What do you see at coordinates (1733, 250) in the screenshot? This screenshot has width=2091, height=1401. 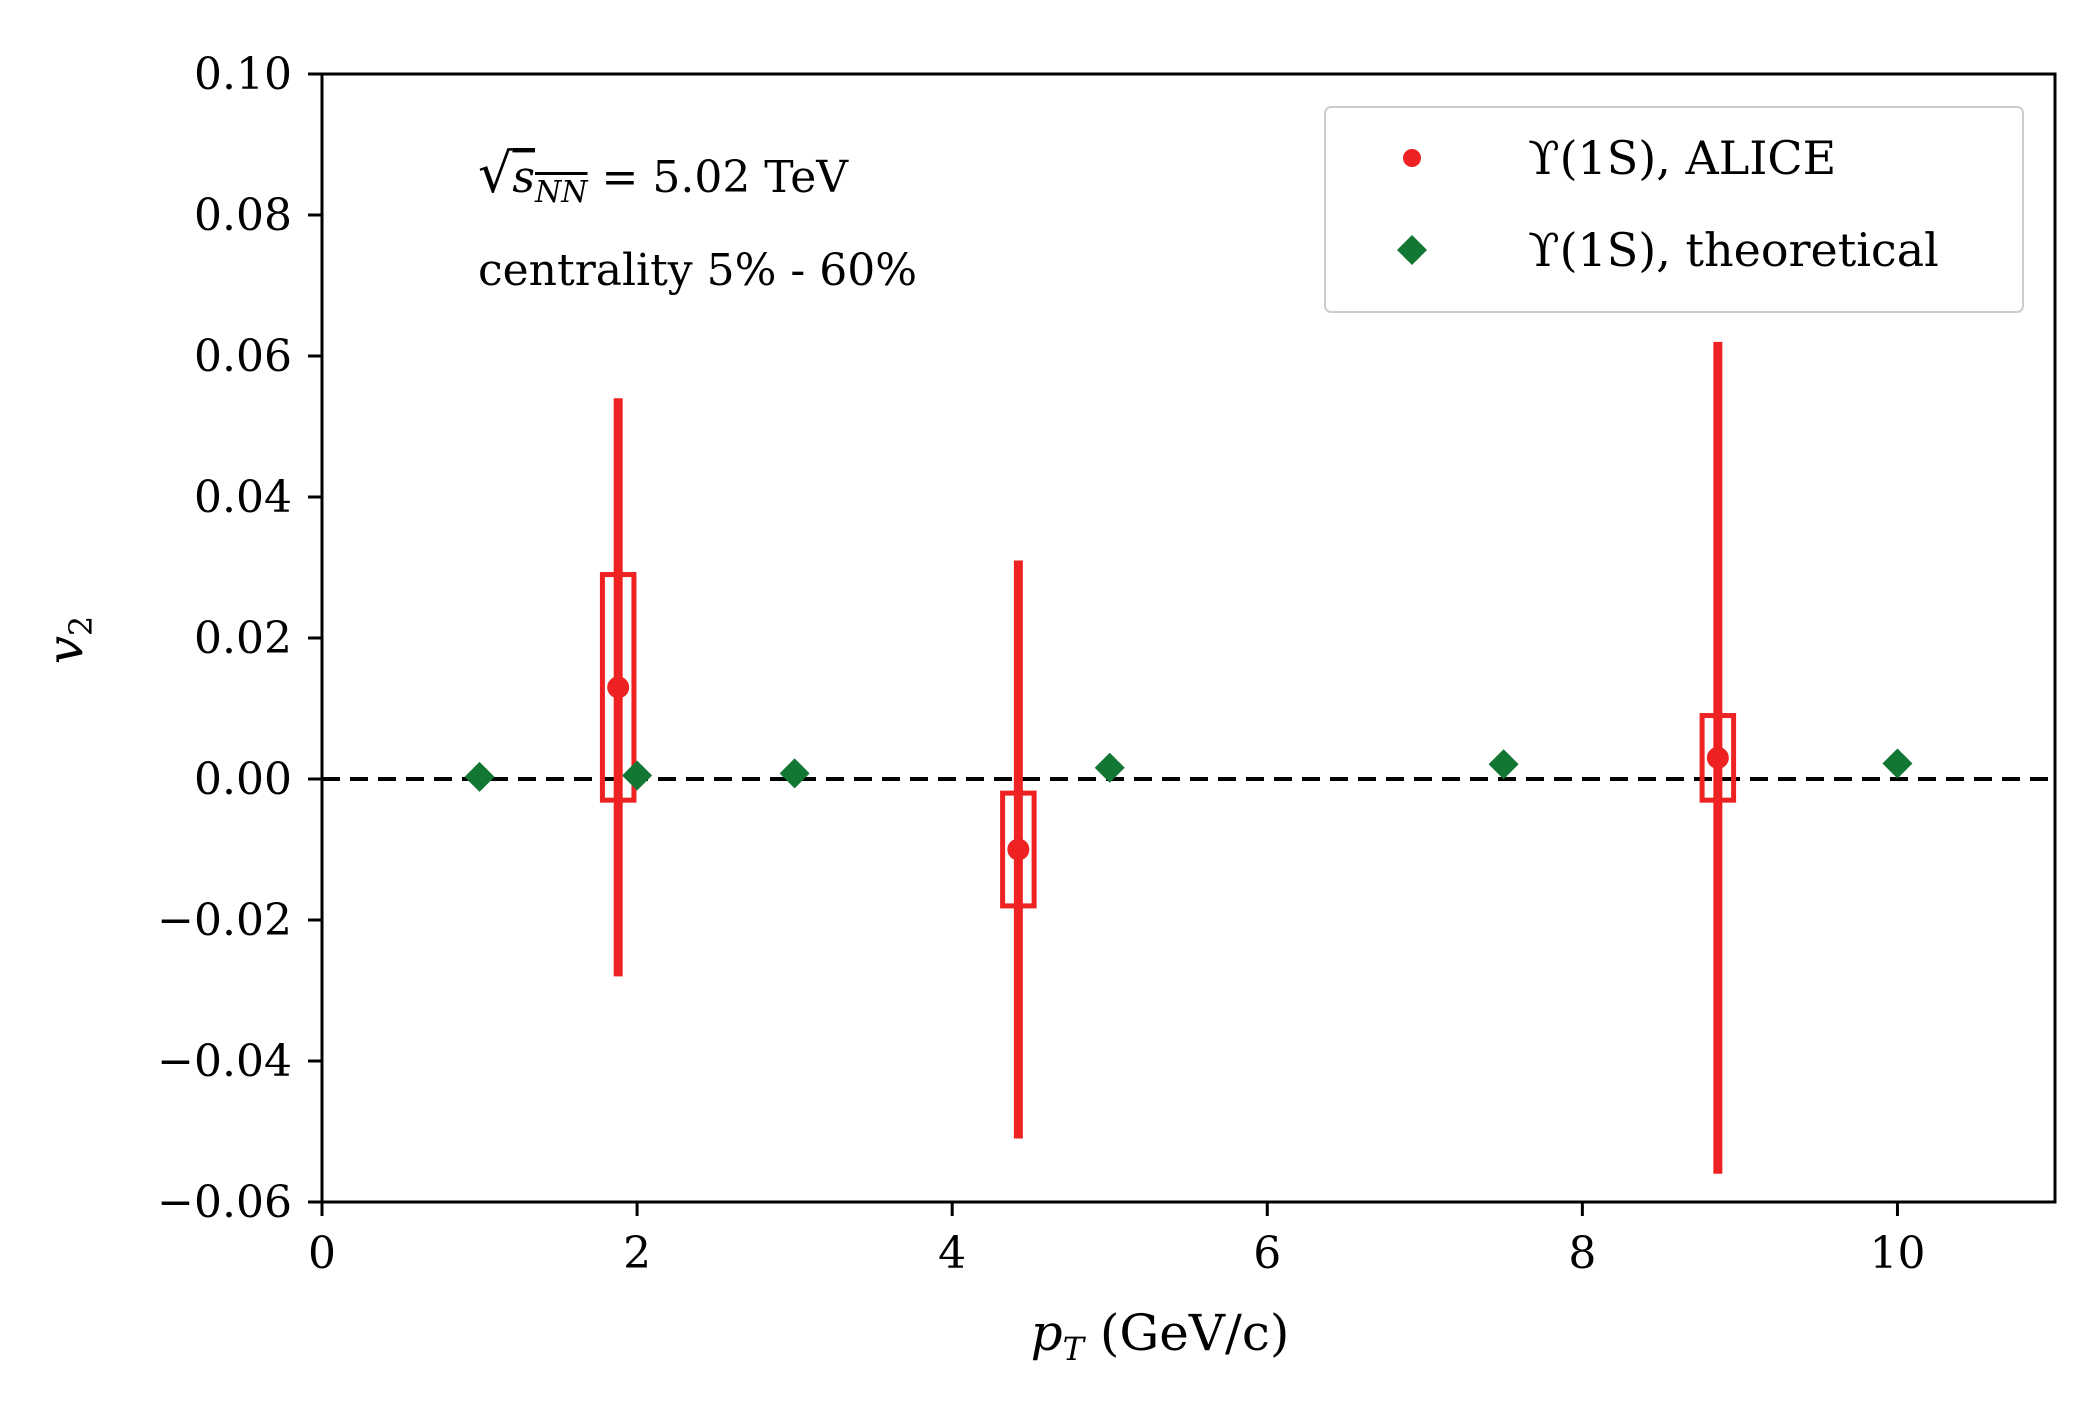 I see `legend-label-theoretical: ϒ(1S), theoretical` at bounding box center [1733, 250].